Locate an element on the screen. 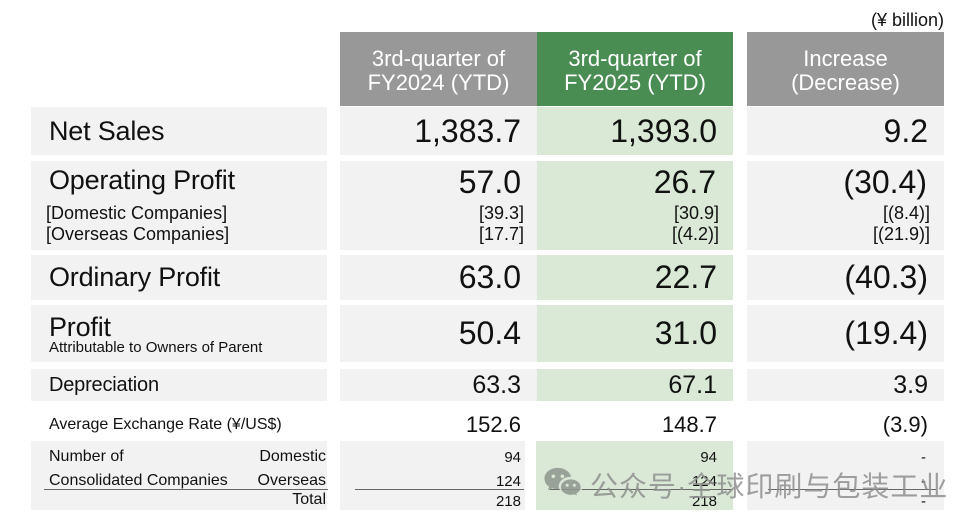  row-operating-profit-sub1-label: [Domestic Companies] is located at coordinates (137, 212).